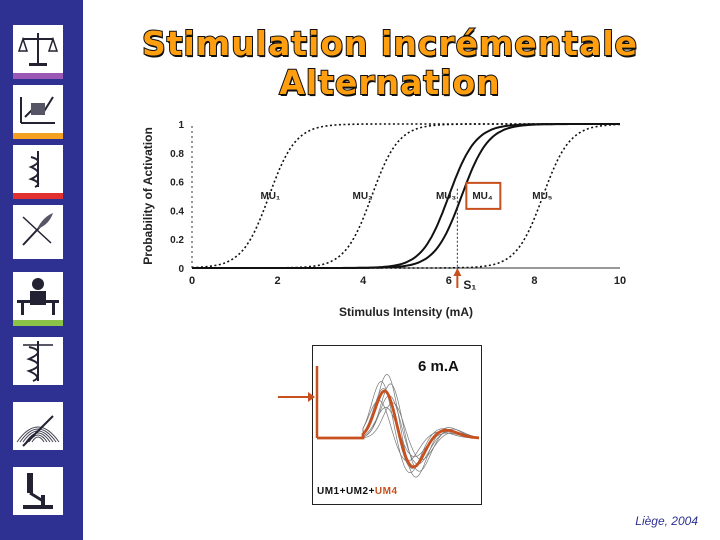 The height and width of the screenshot is (540, 720). What do you see at coordinates (620, 281) in the screenshot?
I see `x-tick-label: 10` at bounding box center [620, 281].